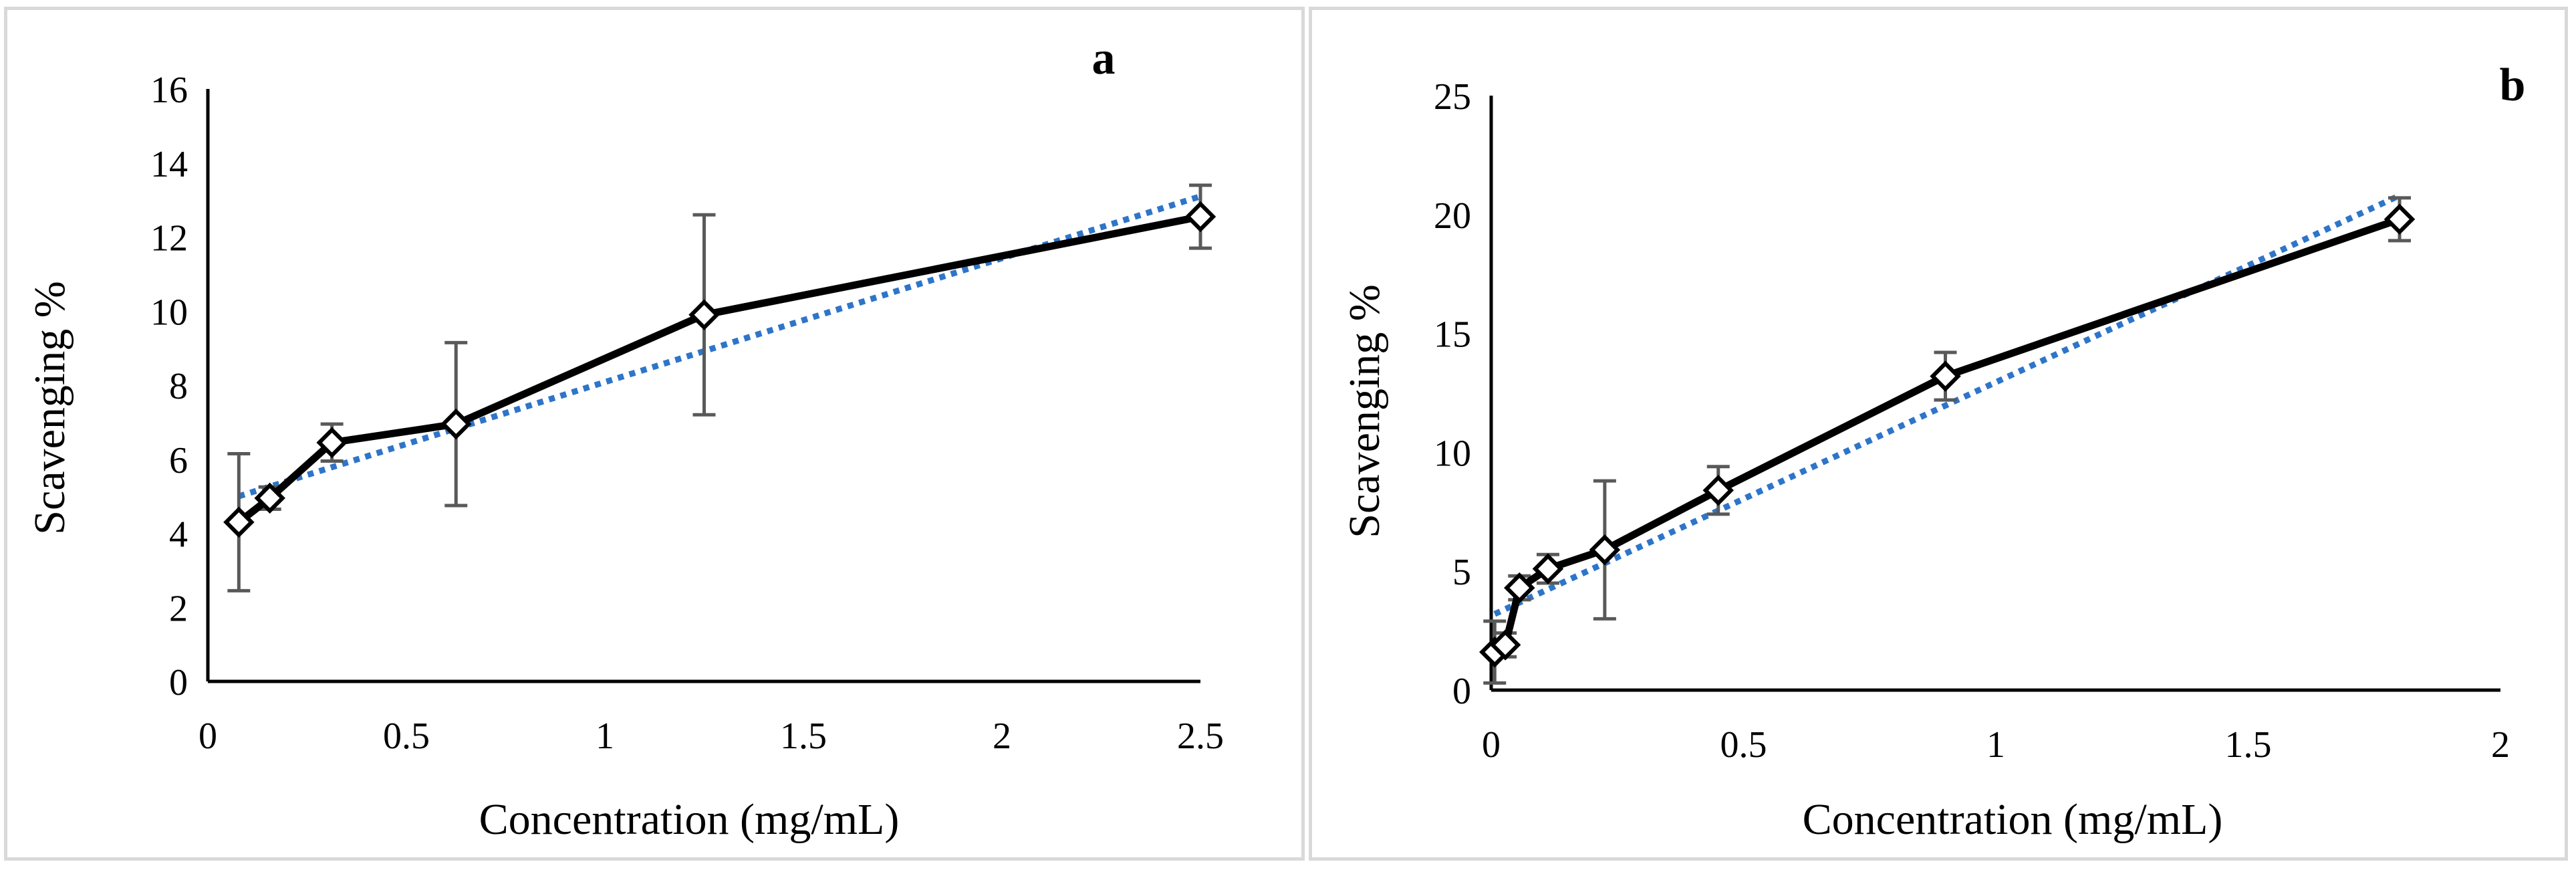 This screenshot has width=2576, height=874. I want to click on chart-a-y-tick-label: 16, so click(169, 90).